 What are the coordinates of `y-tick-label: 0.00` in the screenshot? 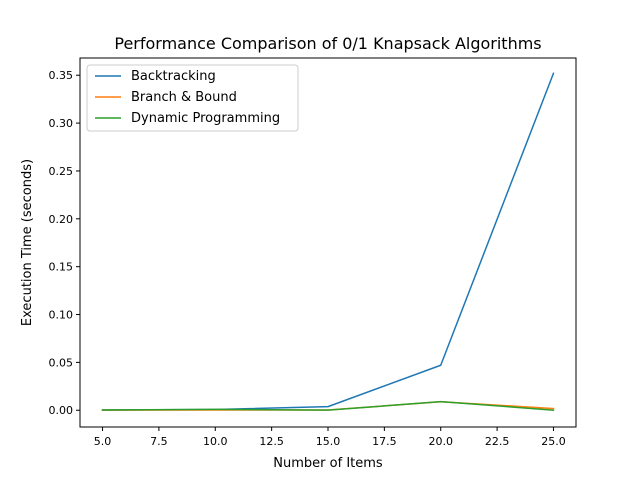 It's located at (61, 410).